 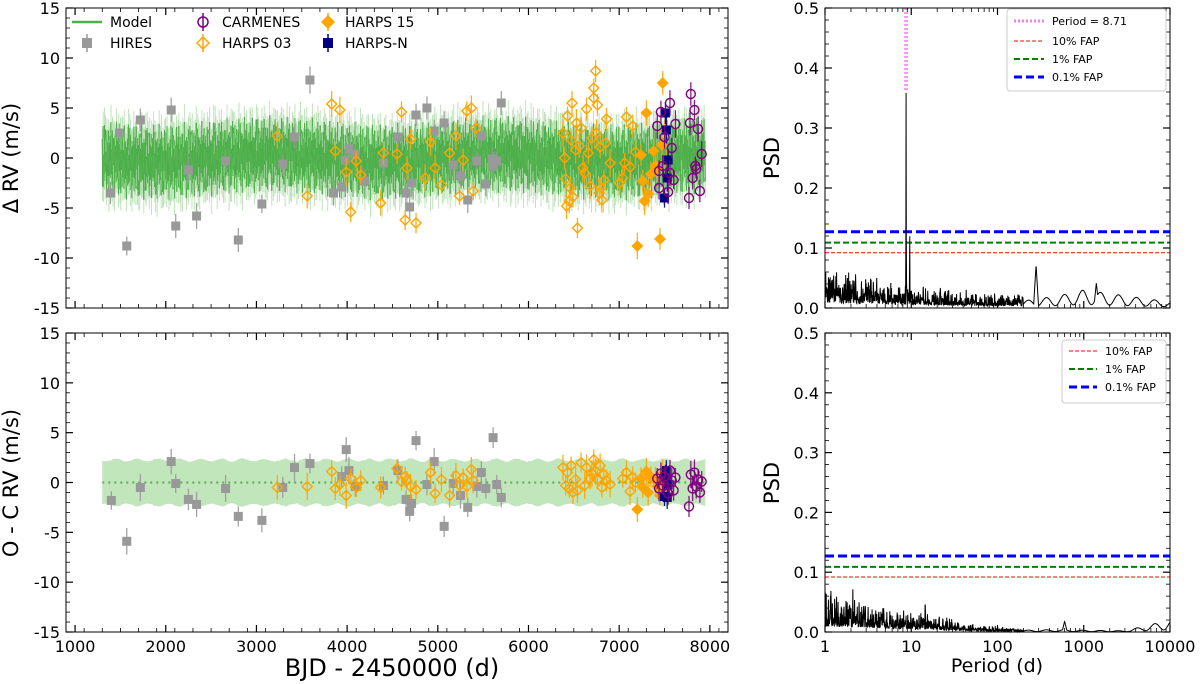 What do you see at coordinates (47, 582) in the screenshot?
I see `oc-ytick-label: -10` at bounding box center [47, 582].